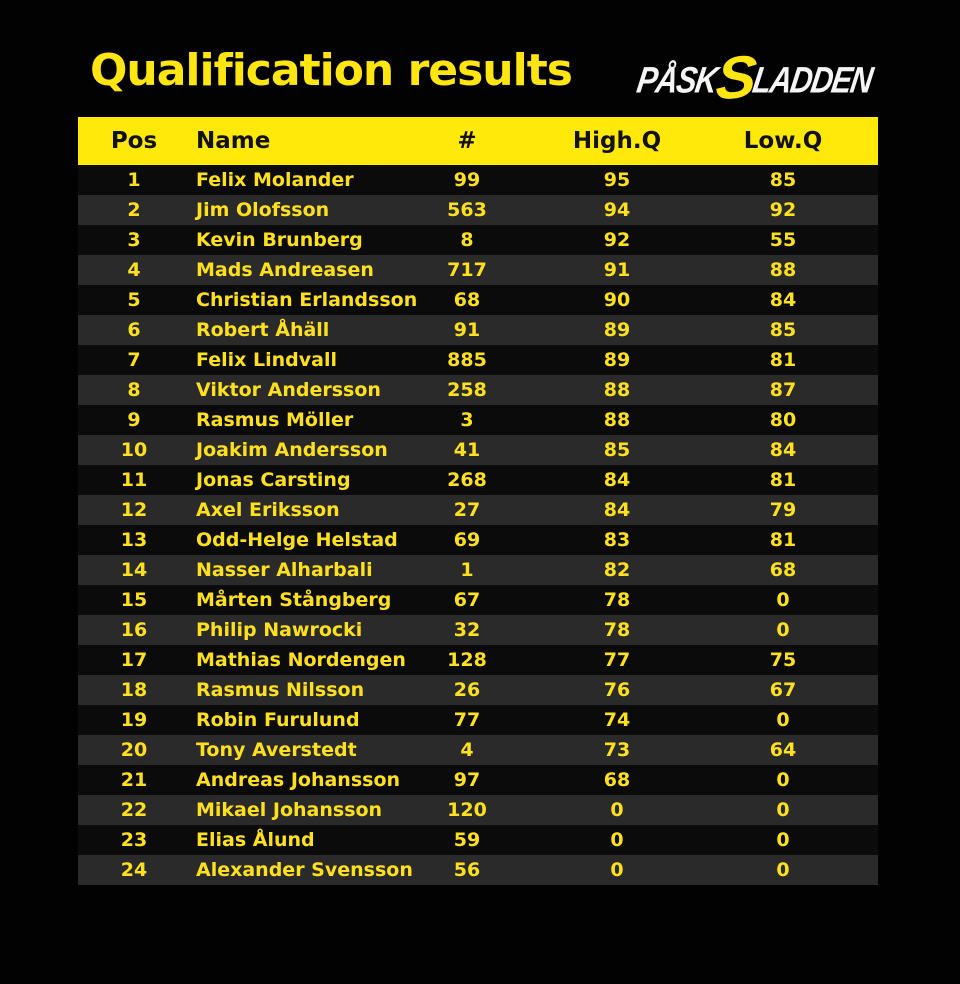  What do you see at coordinates (617, 750) in the screenshot?
I see `cell-highq: 73` at bounding box center [617, 750].